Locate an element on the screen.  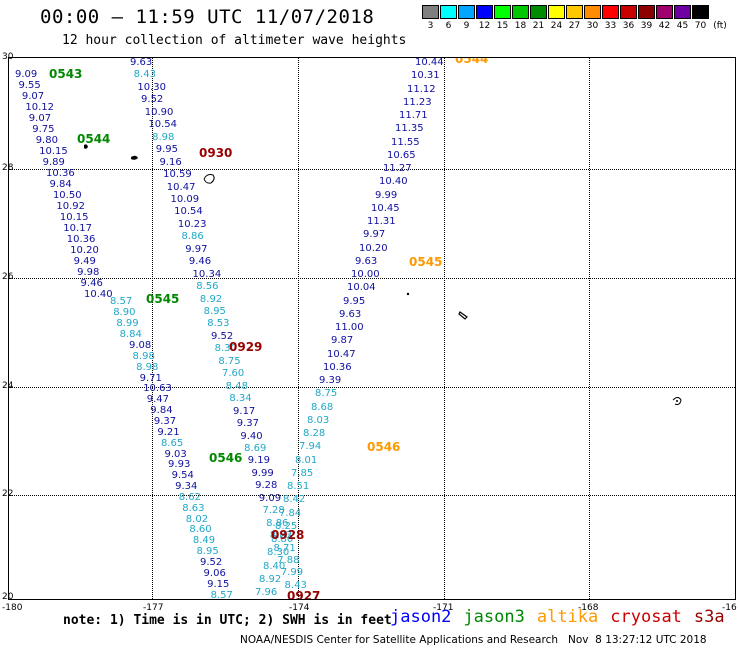
wave-height-value: 11.31 is located at coordinates (381, 221).